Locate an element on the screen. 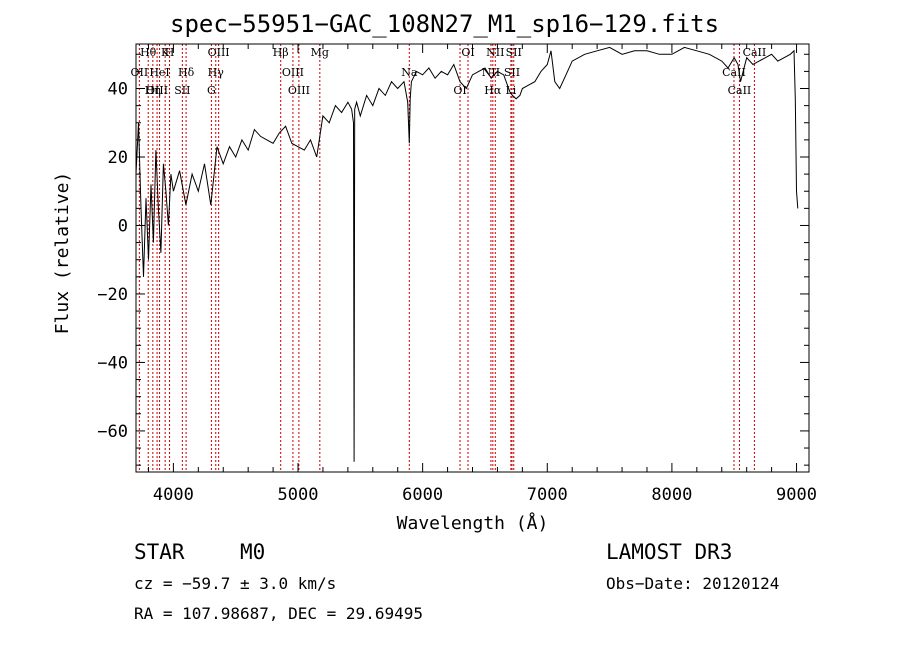 This screenshot has width=900, height=649. line-marker-label: Hδ is located at coordinates (186, 72).